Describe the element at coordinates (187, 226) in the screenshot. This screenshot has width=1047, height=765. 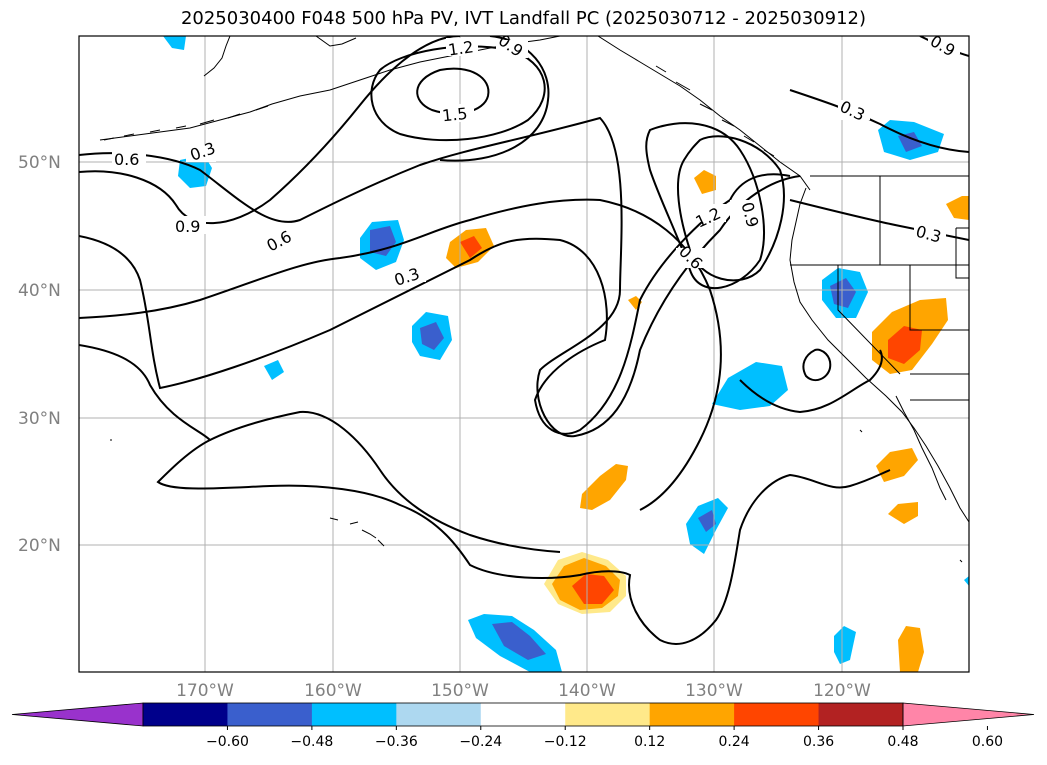
I see `contour-label: 0.9` at that location.